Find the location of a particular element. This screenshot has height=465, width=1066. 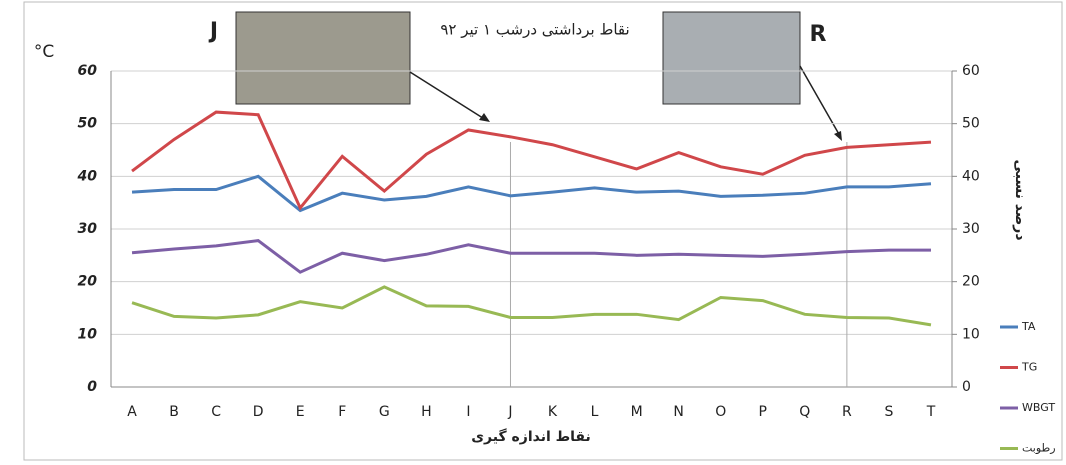

y2-tick-label: 50 is located at coordinates (971, 124).